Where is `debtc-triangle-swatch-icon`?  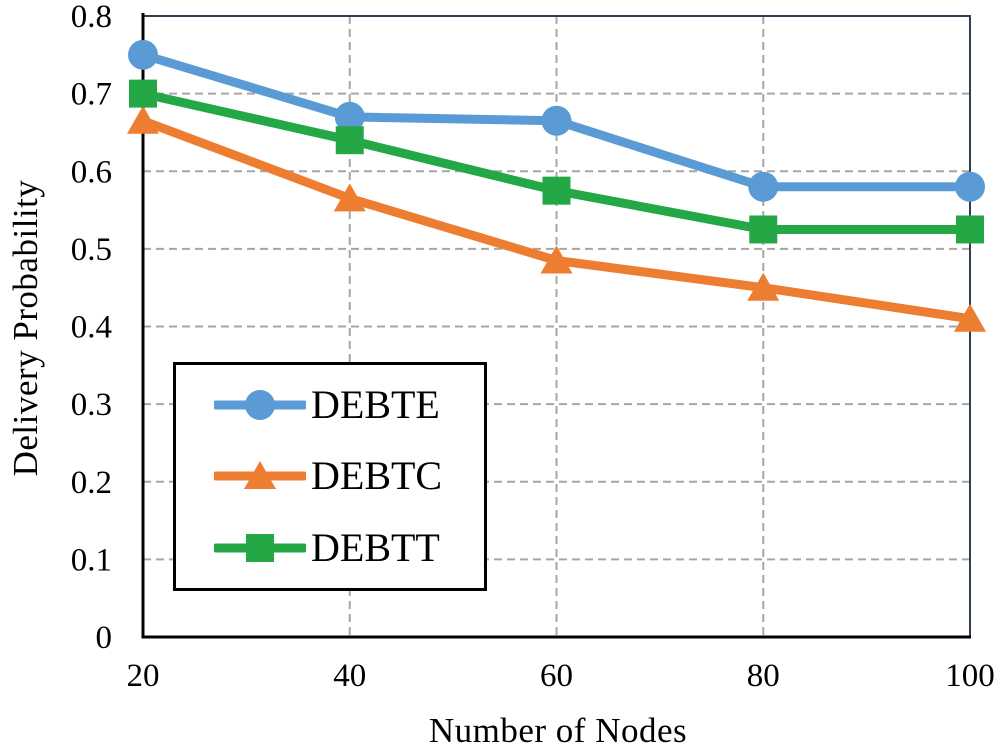 debtc-triangle-swatch-icon is located at coordinates (260, 475).